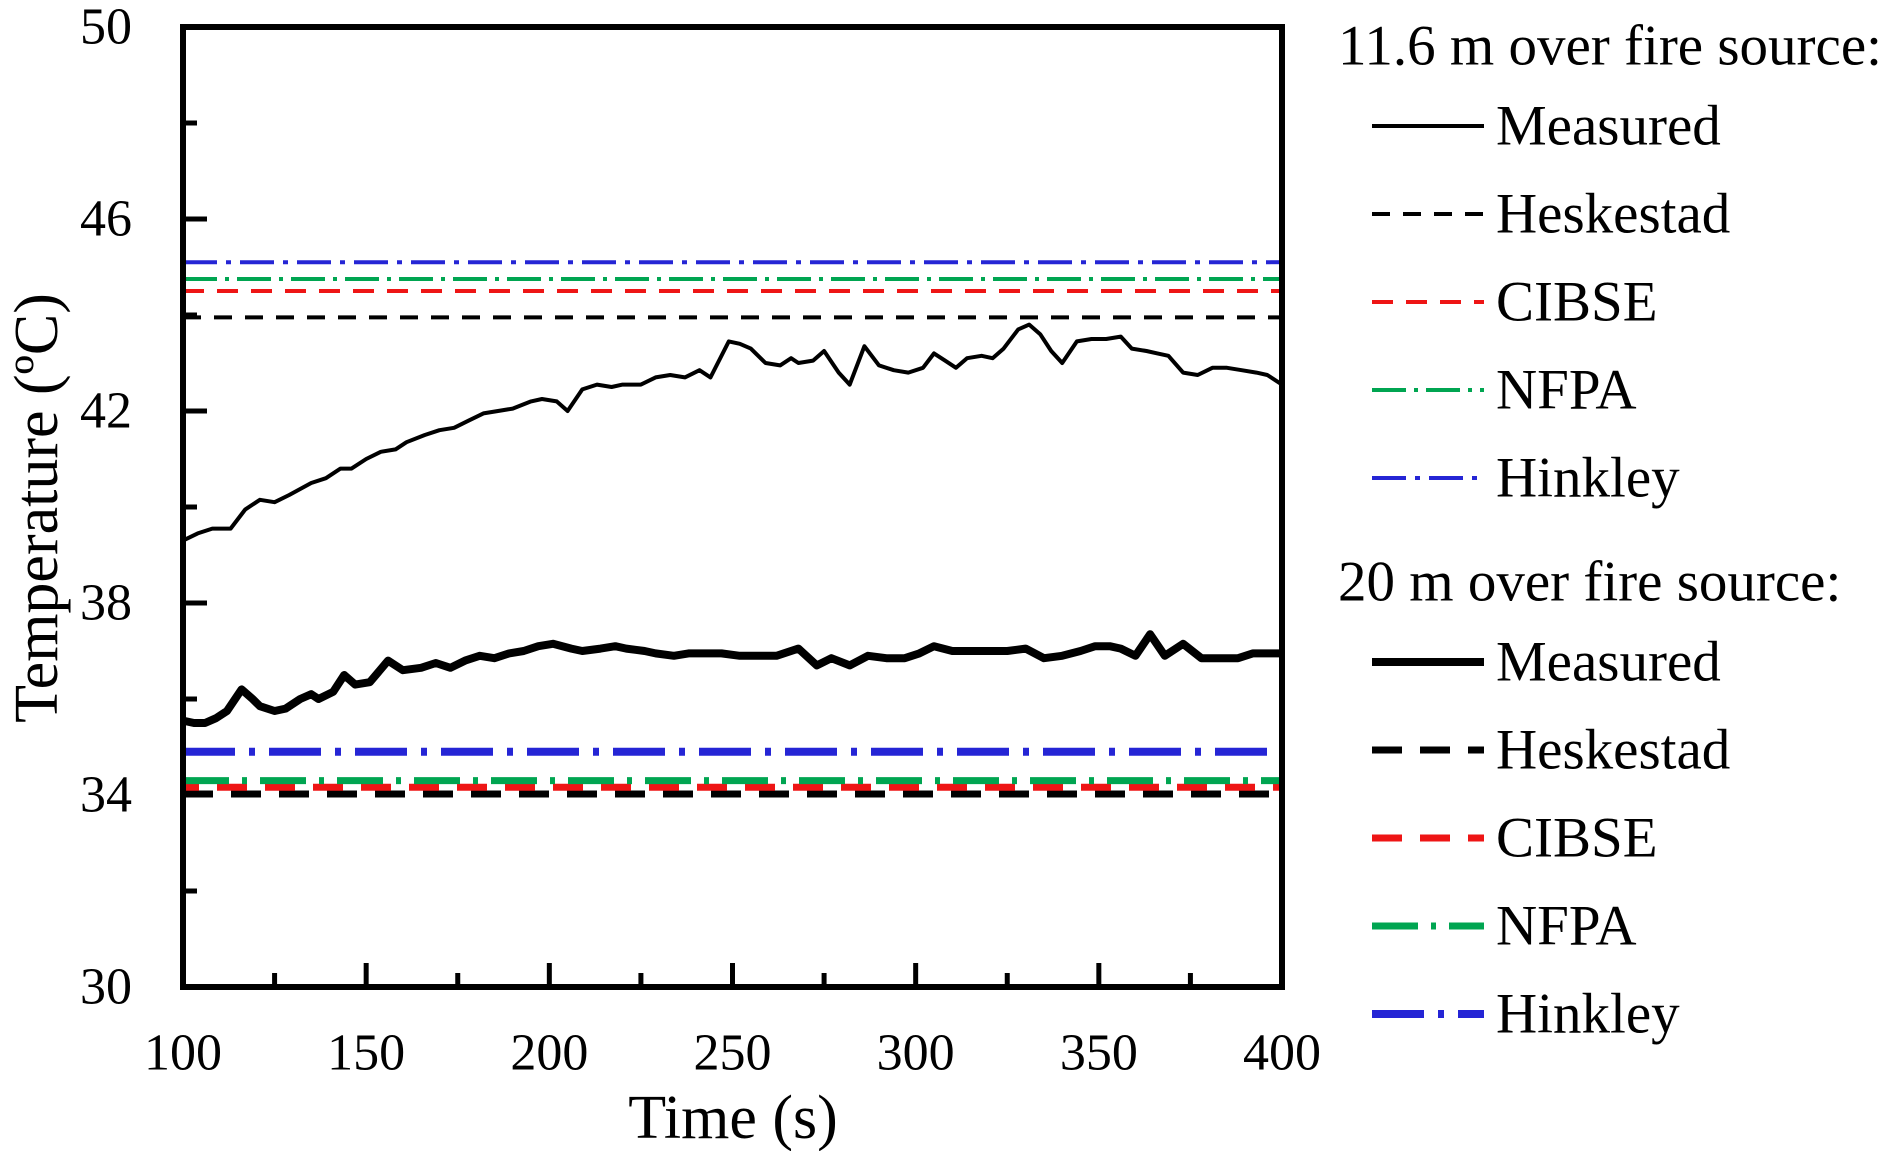 The image size is (1890, 1151). Describe the element at coordinates (37, 508) in the screenshot. I see `y-axis-title: Temperature (ºC)` at that location.